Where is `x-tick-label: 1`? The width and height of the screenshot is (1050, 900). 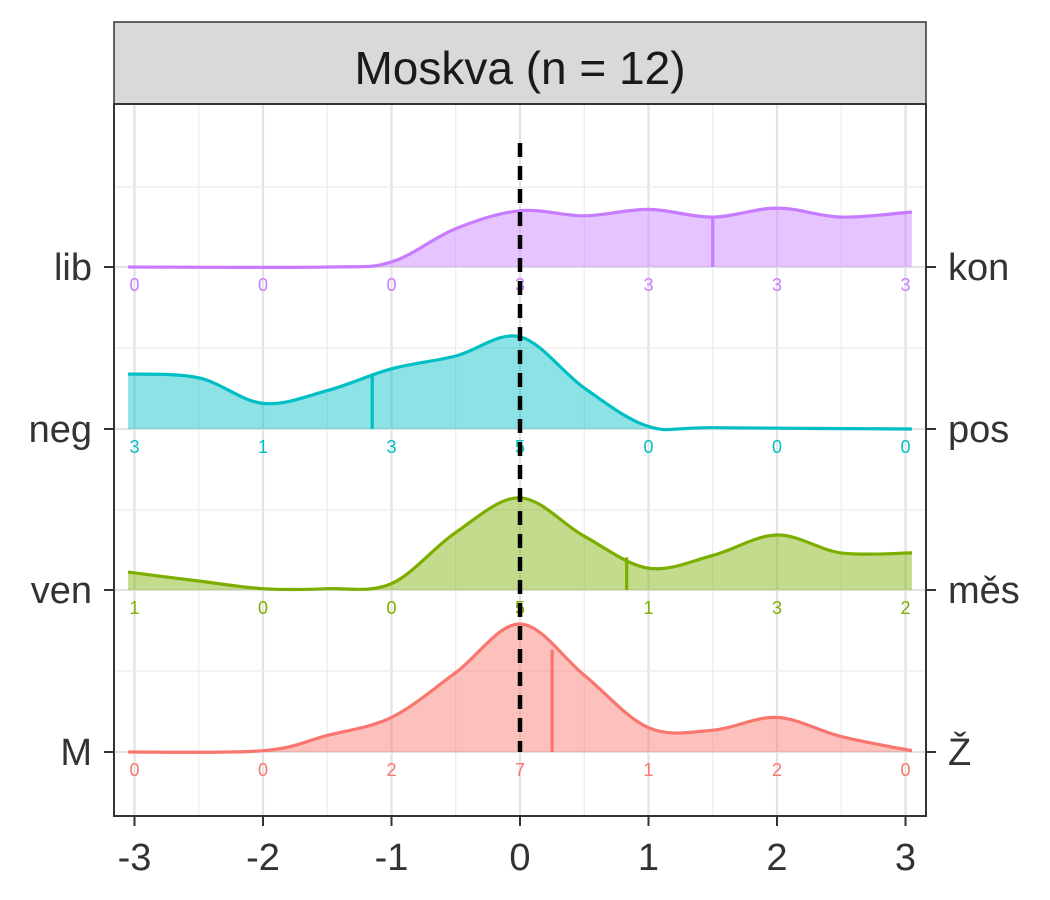 x-tick-label: 1 is located at coordinates (648, 858).